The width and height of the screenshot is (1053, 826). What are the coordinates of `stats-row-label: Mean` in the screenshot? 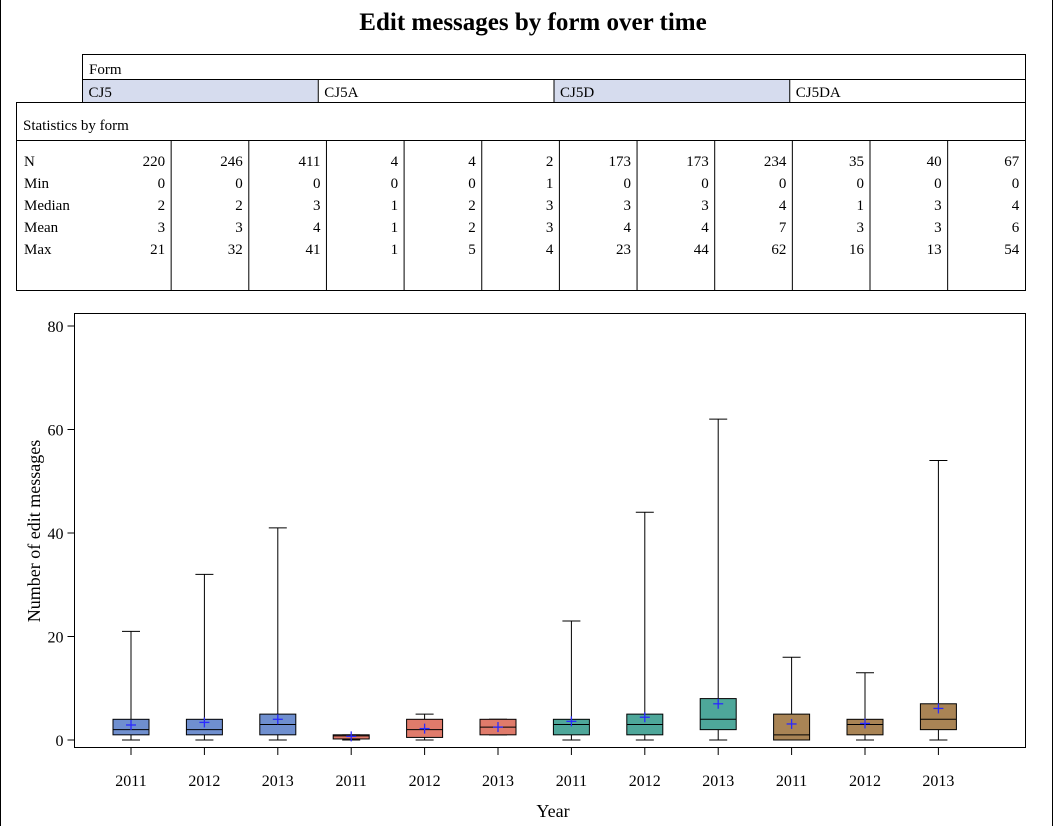 It's located at (41, 228).